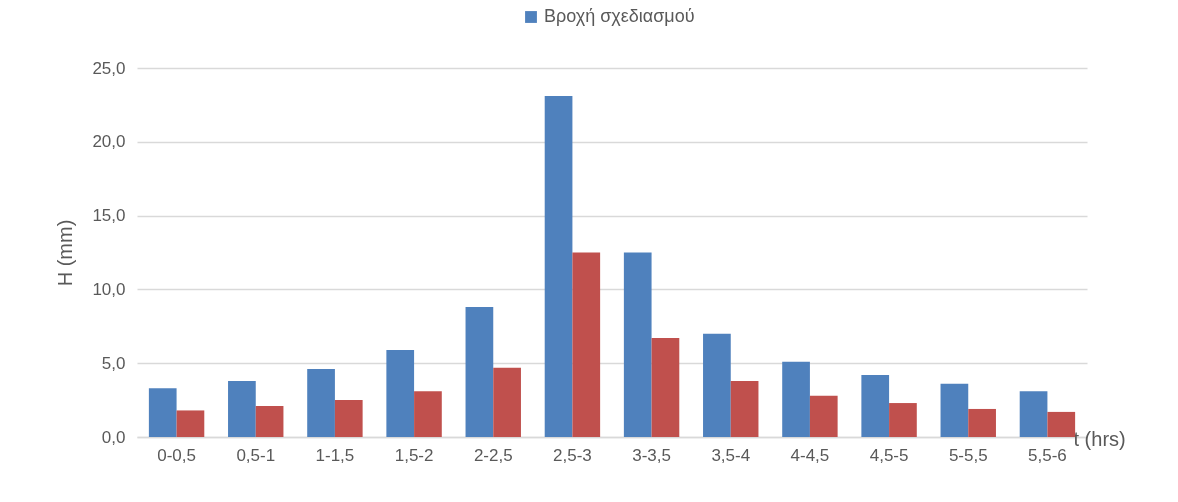  Describe the element at coordinates (414, 455) in the screenshot. I see `x-tick-label: 1,5-2` at that location.